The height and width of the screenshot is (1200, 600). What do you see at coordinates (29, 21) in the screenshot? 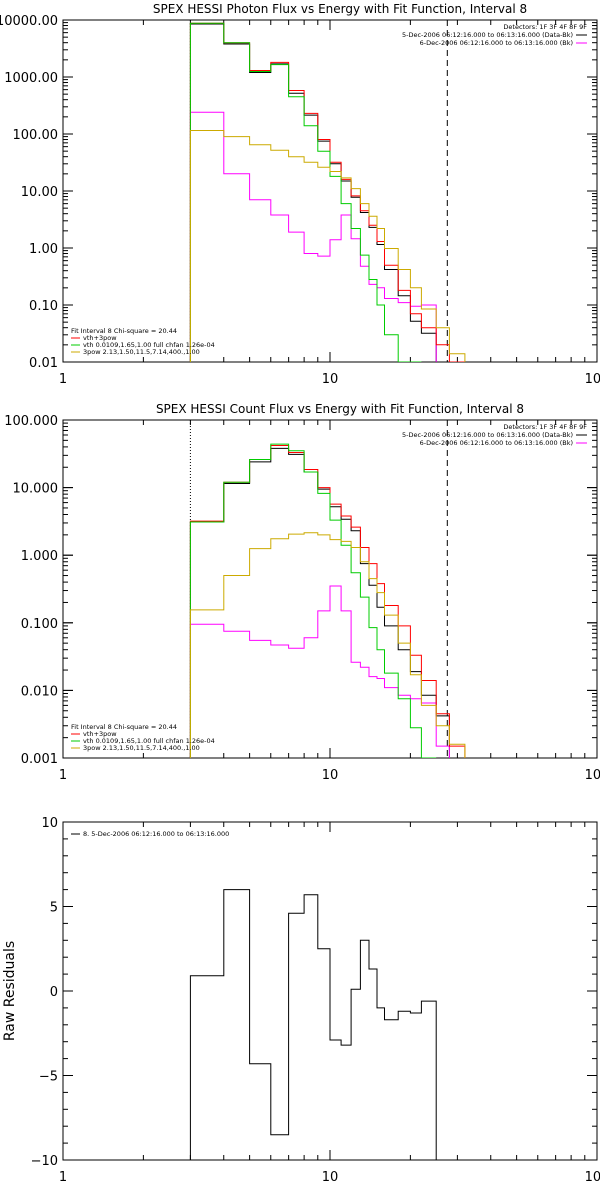
I see `y-tick-label: 10000.00` at bounding box center [29, 21].